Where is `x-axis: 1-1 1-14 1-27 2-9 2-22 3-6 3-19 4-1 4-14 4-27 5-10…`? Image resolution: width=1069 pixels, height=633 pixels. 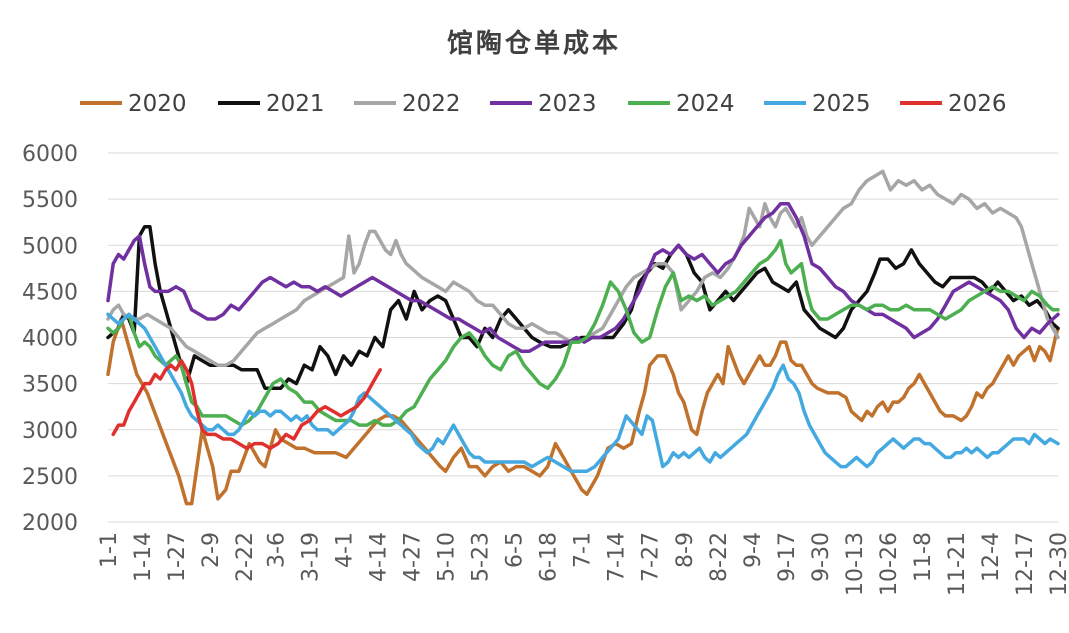
x-axis: 1-1 1-14 1-27 2-9 2-22 3-6 3-19 4-1 4-14 4-27 5-10… is located at coordinates (583, 564).